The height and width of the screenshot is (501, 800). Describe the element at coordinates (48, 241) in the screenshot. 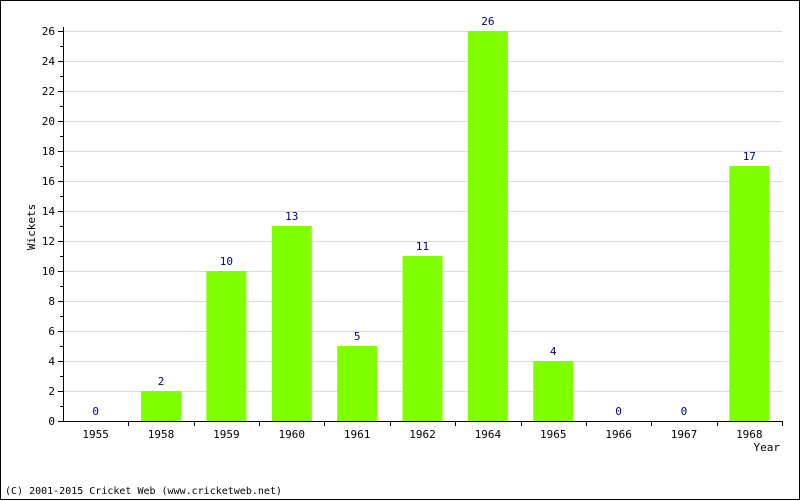

I see `y-tick-label: 12` at that location.